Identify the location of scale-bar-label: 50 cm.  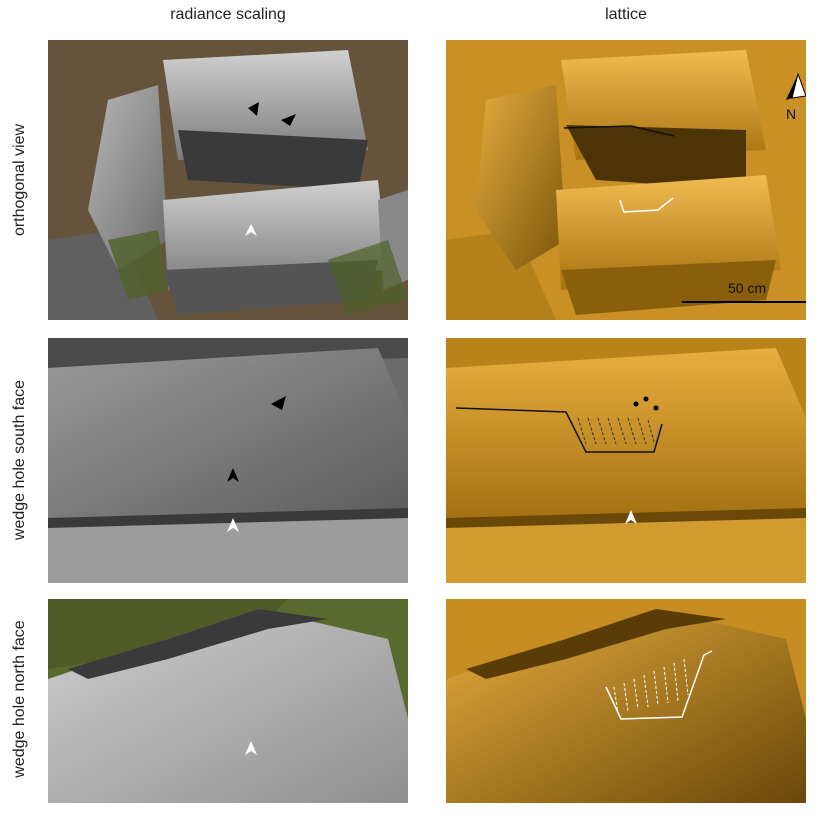
(747, 288).